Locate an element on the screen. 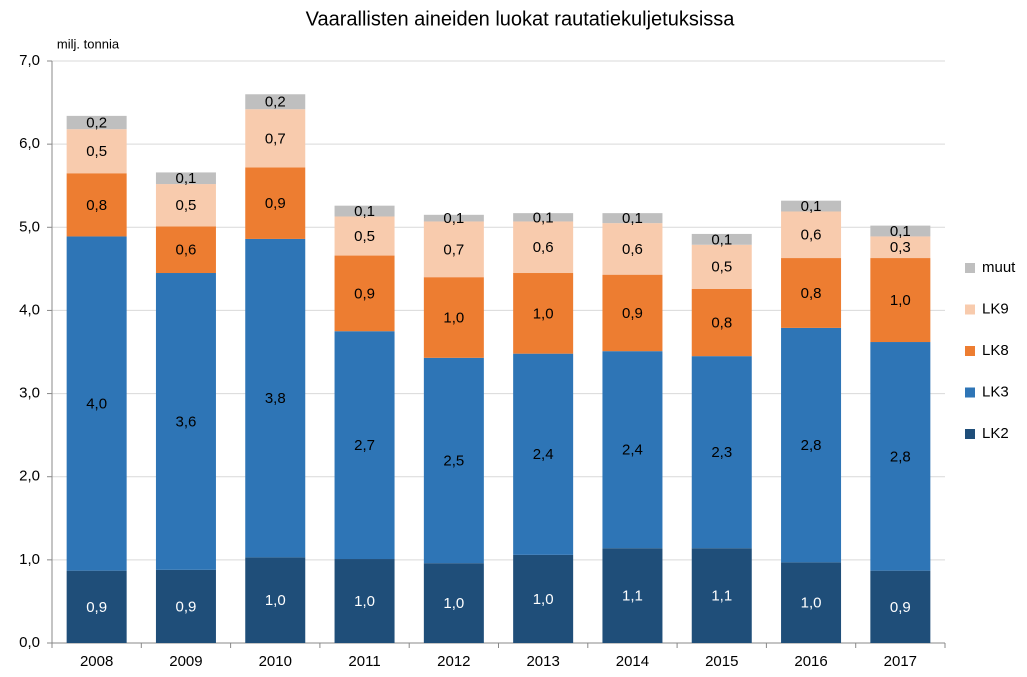  data-label: 2,3 is located at coordinates (721, 452).